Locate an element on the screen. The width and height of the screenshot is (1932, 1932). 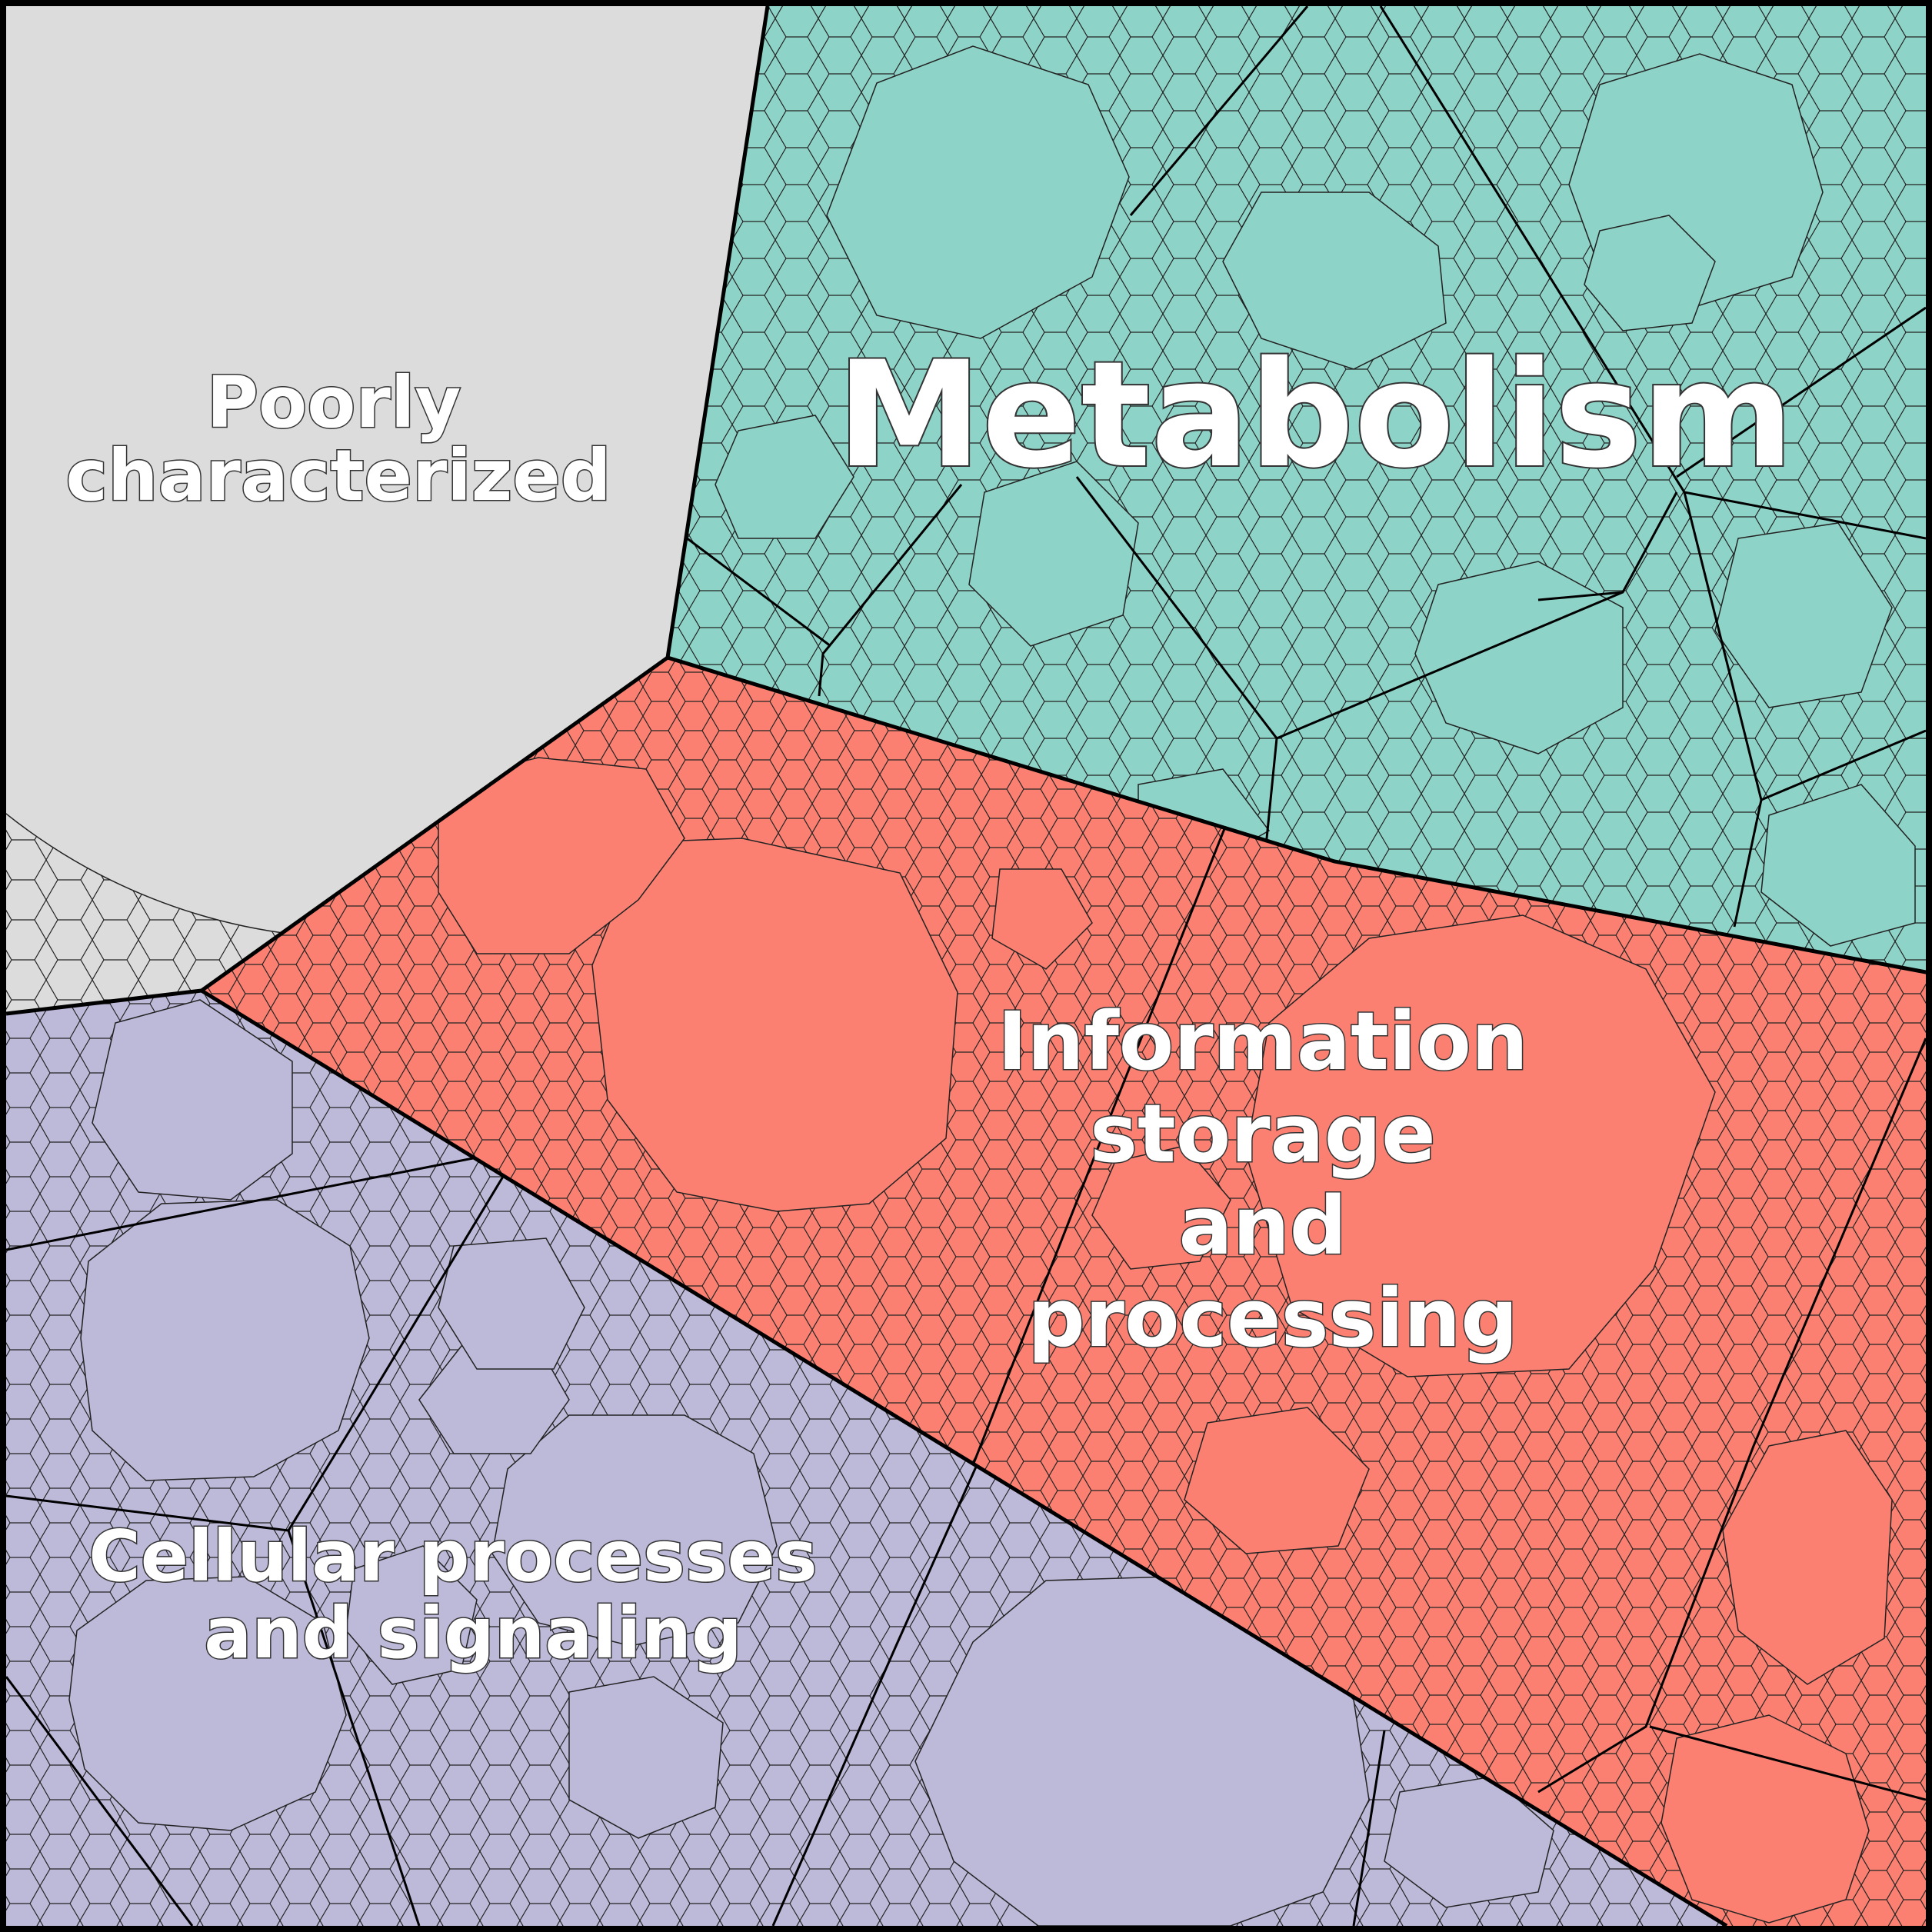
label-information-line-3: and is located at coordinates (1263, 1226).